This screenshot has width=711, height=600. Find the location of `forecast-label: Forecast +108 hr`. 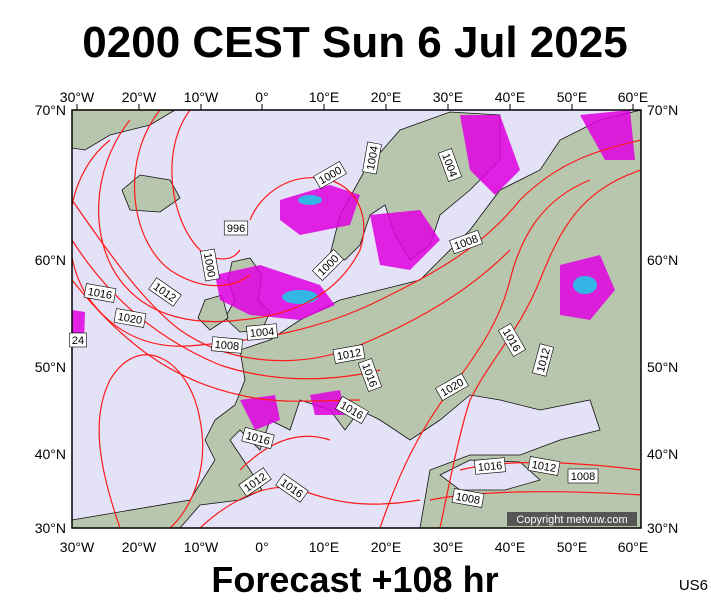

forecast-label: Forecast +108 hr is located at coordinates (354, 579).